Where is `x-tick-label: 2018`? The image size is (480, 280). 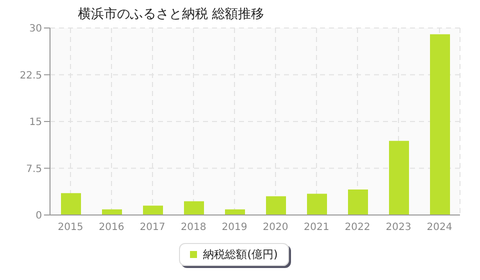
x-tick-label: 2018 is located at coordinates (193, 228).